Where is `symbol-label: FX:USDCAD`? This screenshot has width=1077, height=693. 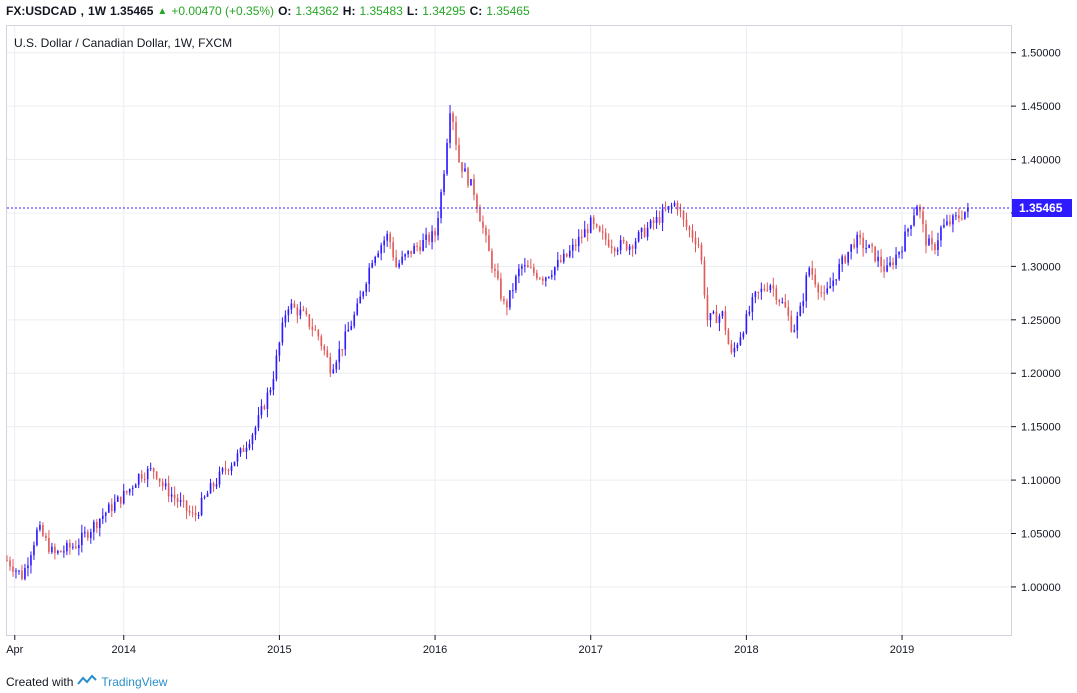
symbol-label: FX:USDCAD is located at coordinates (41, 11).